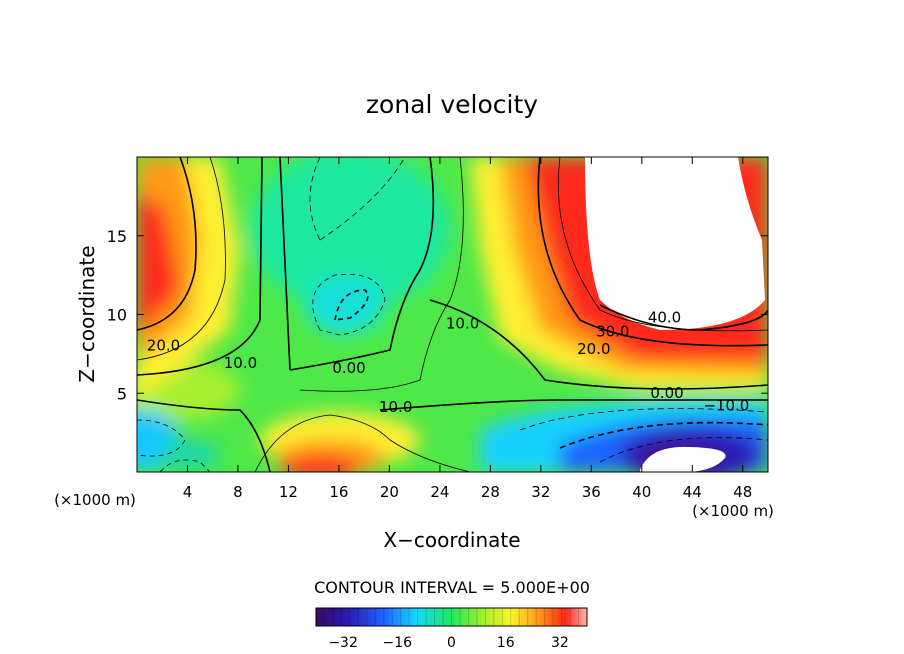  What do you see at coordinates (238, 492) in the screenshot?
I see `x-tick-label: 8` at bounding box center [238, 492].